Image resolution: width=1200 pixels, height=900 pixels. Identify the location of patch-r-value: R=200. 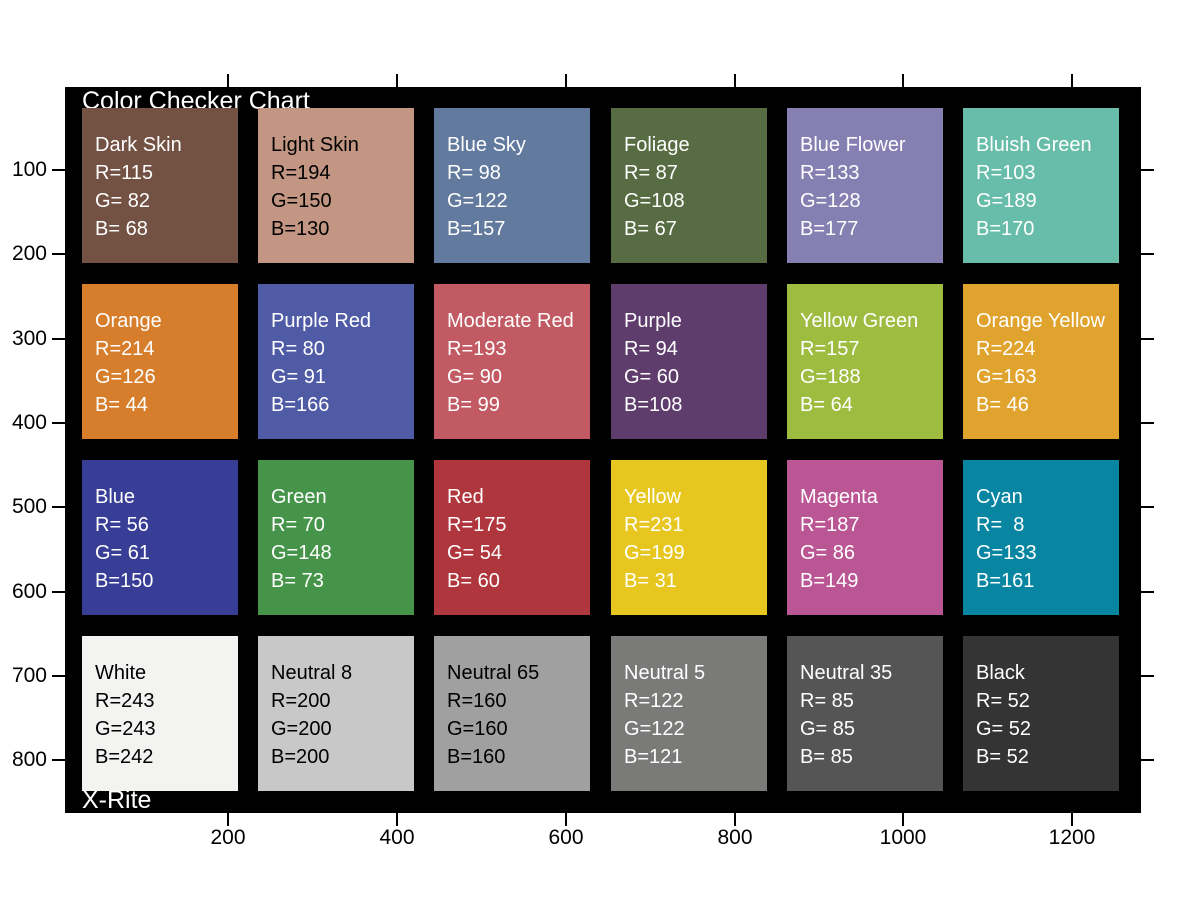
(301, 701).